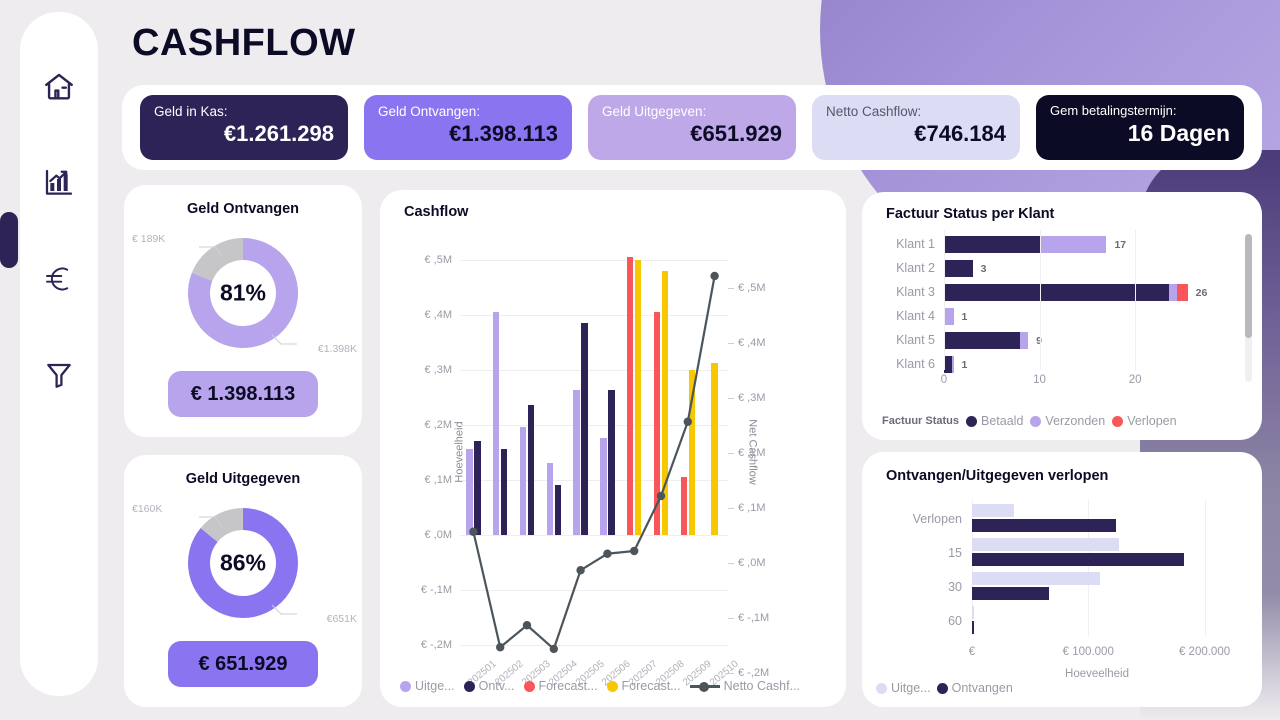  I want to click on table-row: Klant 3 26, so click(1062, 292).